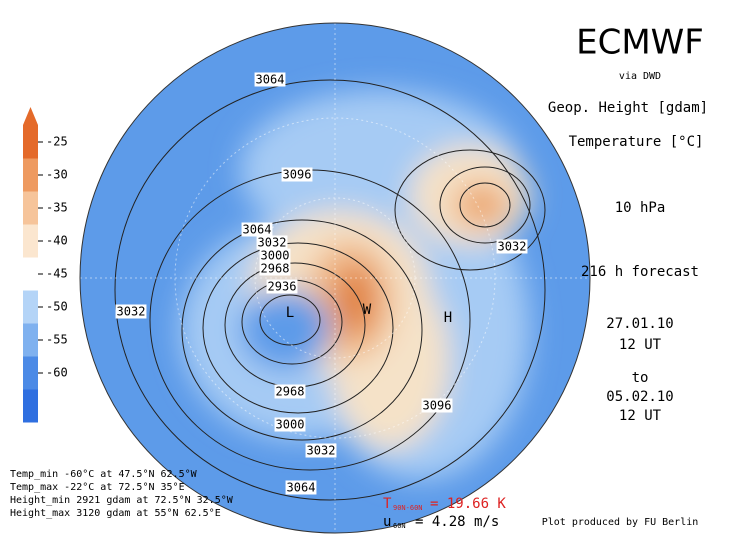  Describe the element at coordinates (628, 108) in the screenshot. I see `field: Geop. Height [gdam]` at that location.